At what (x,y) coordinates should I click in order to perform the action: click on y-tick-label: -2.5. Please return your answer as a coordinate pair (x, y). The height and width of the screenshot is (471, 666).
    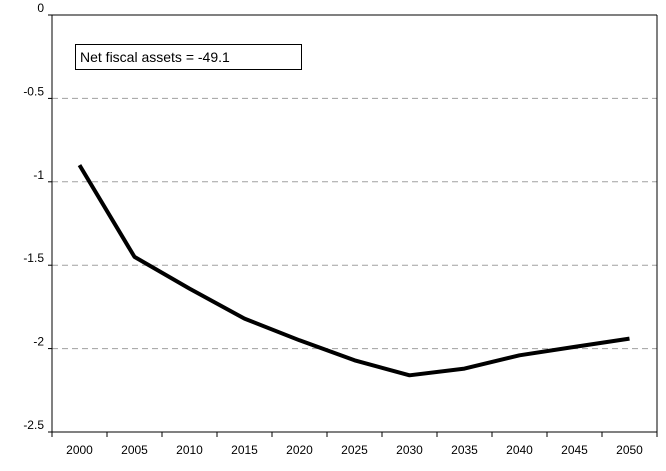
    Looking at the image, I should click on (33, 425).